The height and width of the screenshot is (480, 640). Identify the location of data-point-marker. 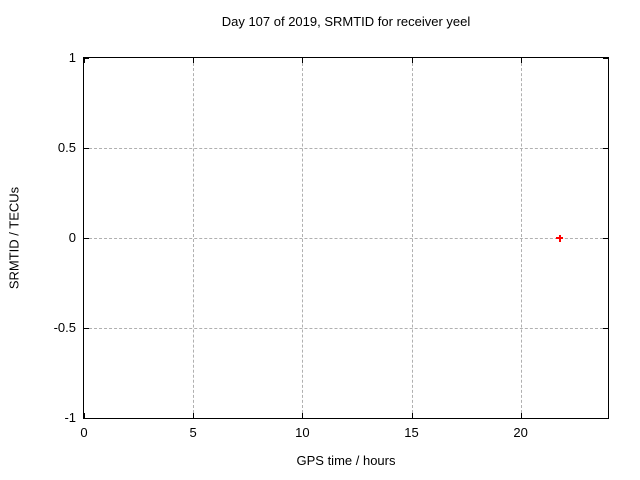
(560, 238).